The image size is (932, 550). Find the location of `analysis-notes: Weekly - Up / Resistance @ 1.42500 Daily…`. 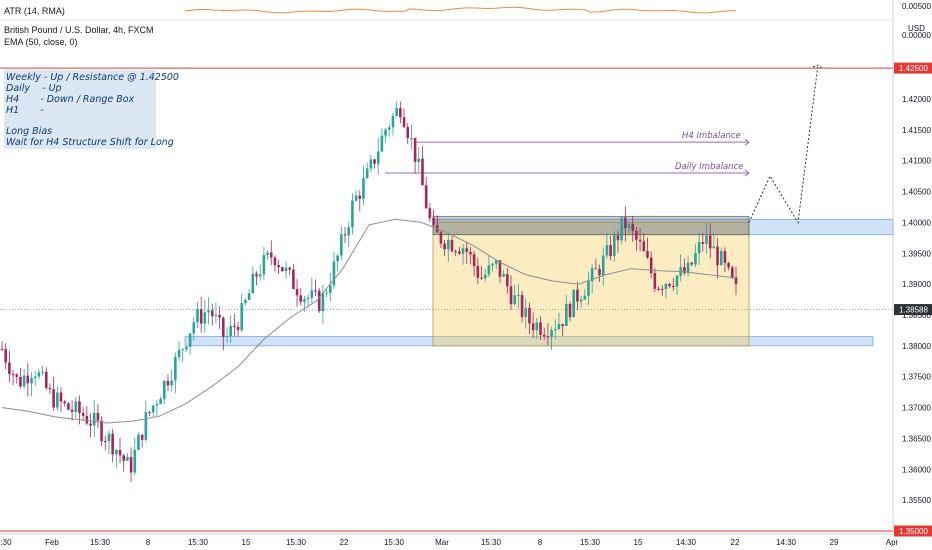

analysis-notes: Weekly - Up / Resistance @ 1.42500 Daily… is located at coordinates (91, 109).